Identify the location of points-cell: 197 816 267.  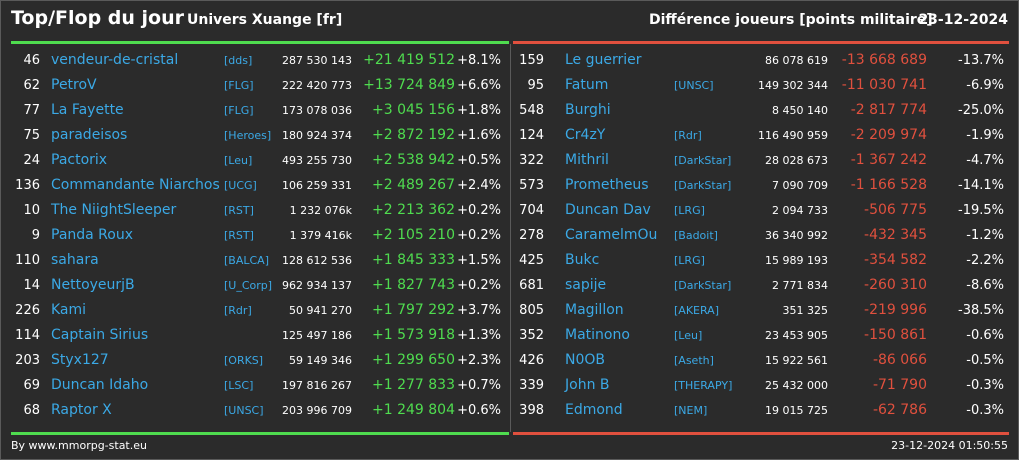
(317, 385).